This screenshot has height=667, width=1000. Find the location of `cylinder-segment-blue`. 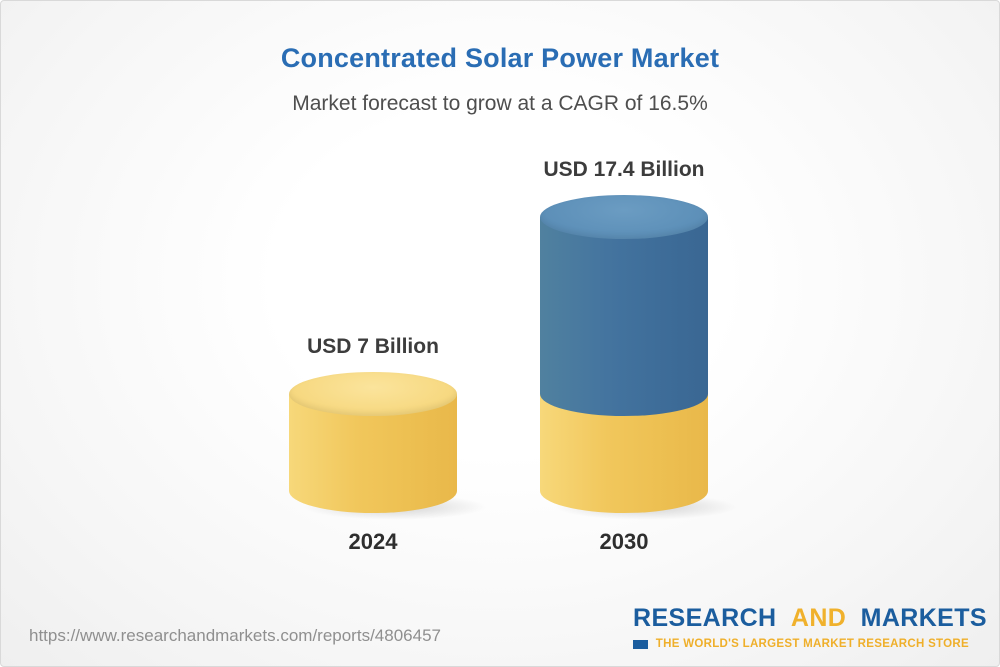

cylinder-segment-blue is located at coordinates (624, 316).